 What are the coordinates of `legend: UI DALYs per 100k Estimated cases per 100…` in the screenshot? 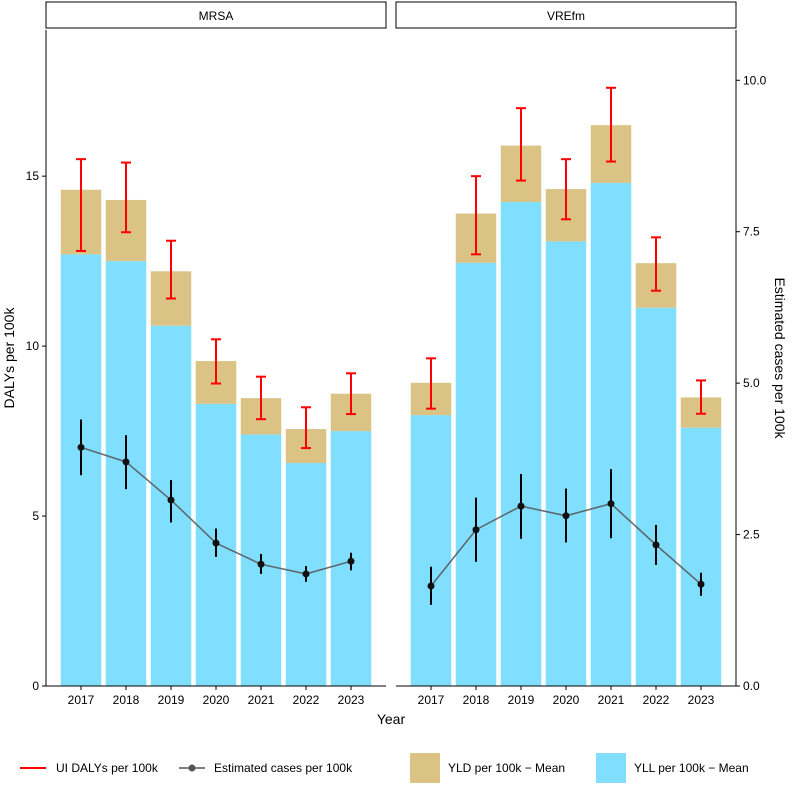 It's located at (384, 768).